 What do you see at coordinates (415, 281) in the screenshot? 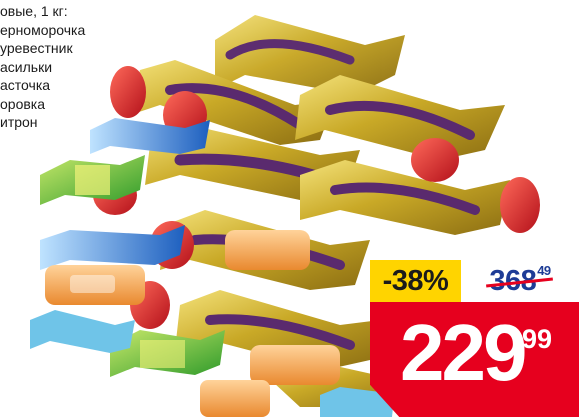
I see `discount-badge: -38%` at bounding box center [415, 281].